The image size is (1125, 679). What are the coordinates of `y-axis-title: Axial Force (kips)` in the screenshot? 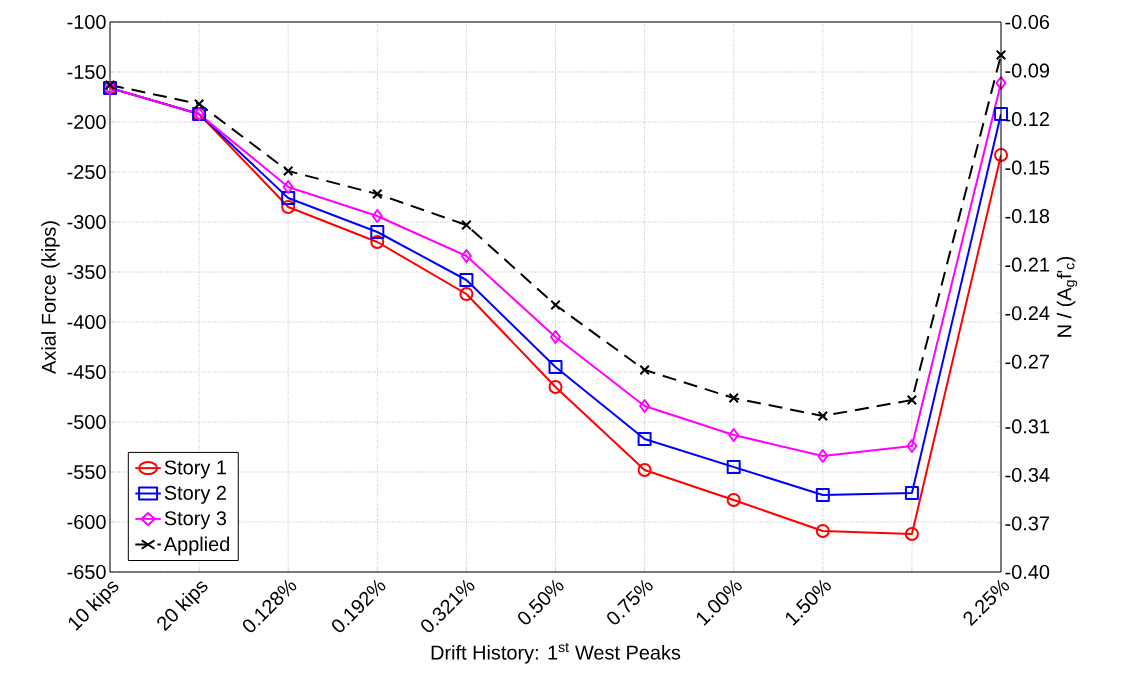 It's located at (50, 297).